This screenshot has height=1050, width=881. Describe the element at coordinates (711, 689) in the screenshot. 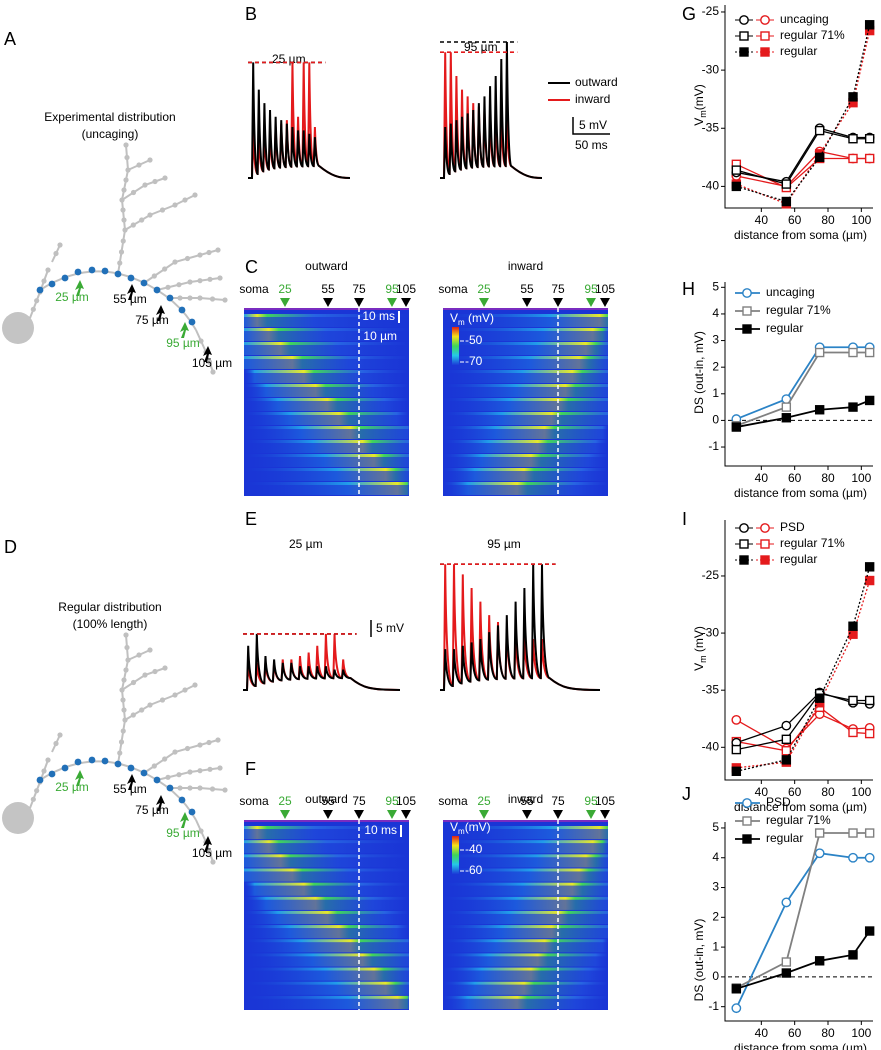

I see `y-tick-label: -35` at that location.